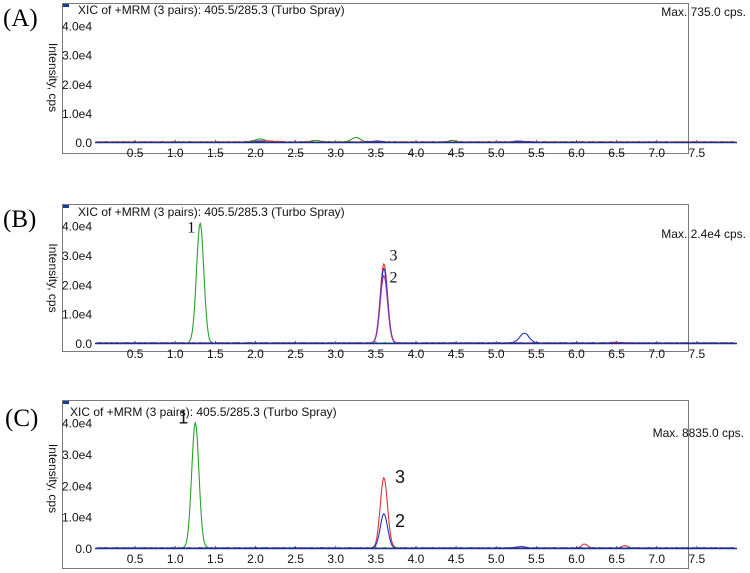  Describe the element at coordinates (703, 12) in the screenshot. I see `max-intensity-label: Max. 735.0 cps.` at that location.